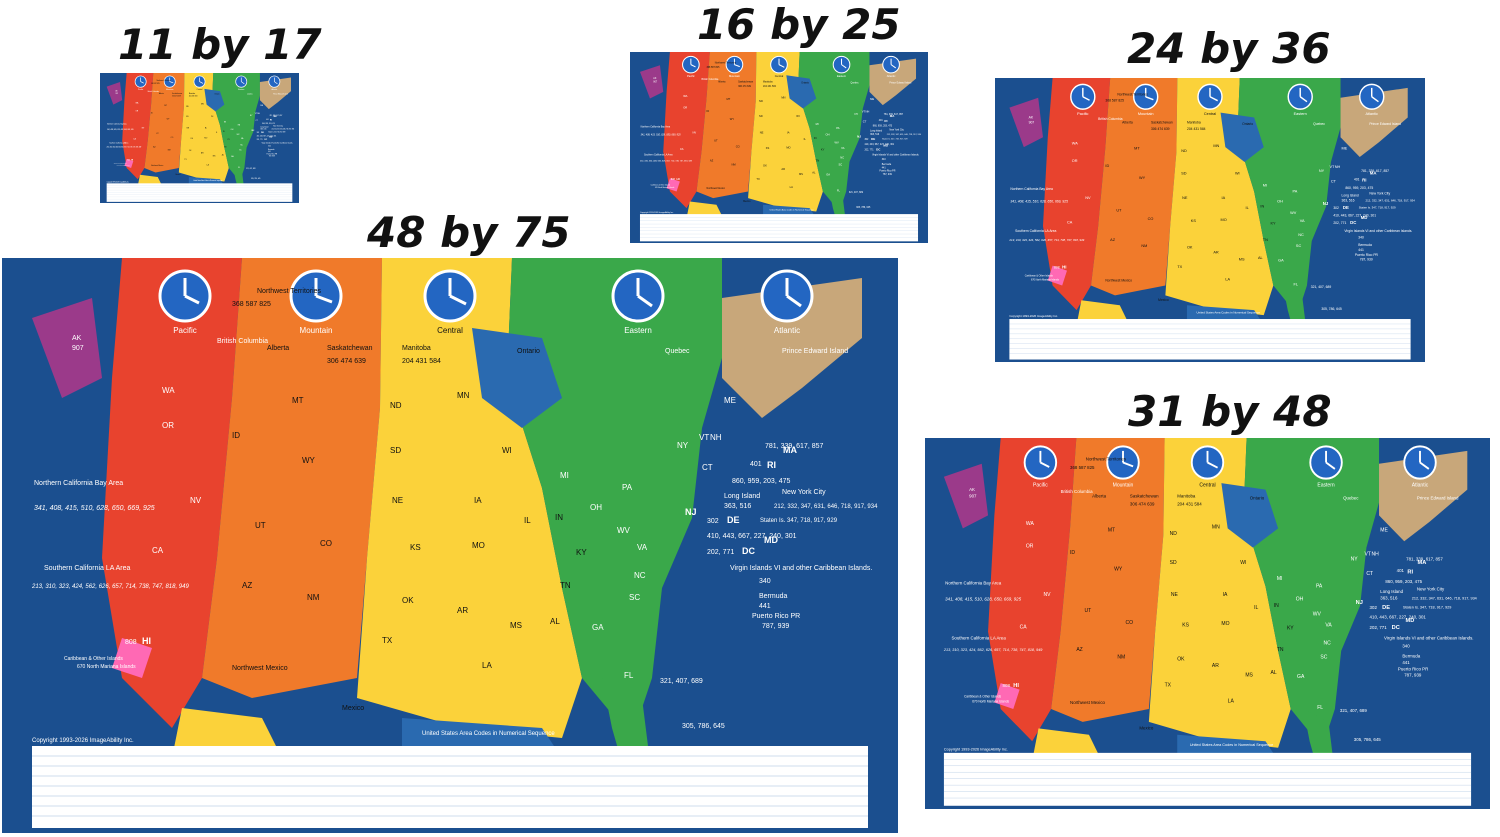 The image size is (1500, 837). Describe the element at coordinates (78, 483) in the screenshot. I see `norcal-title: Northern California Bay Area` at that location.